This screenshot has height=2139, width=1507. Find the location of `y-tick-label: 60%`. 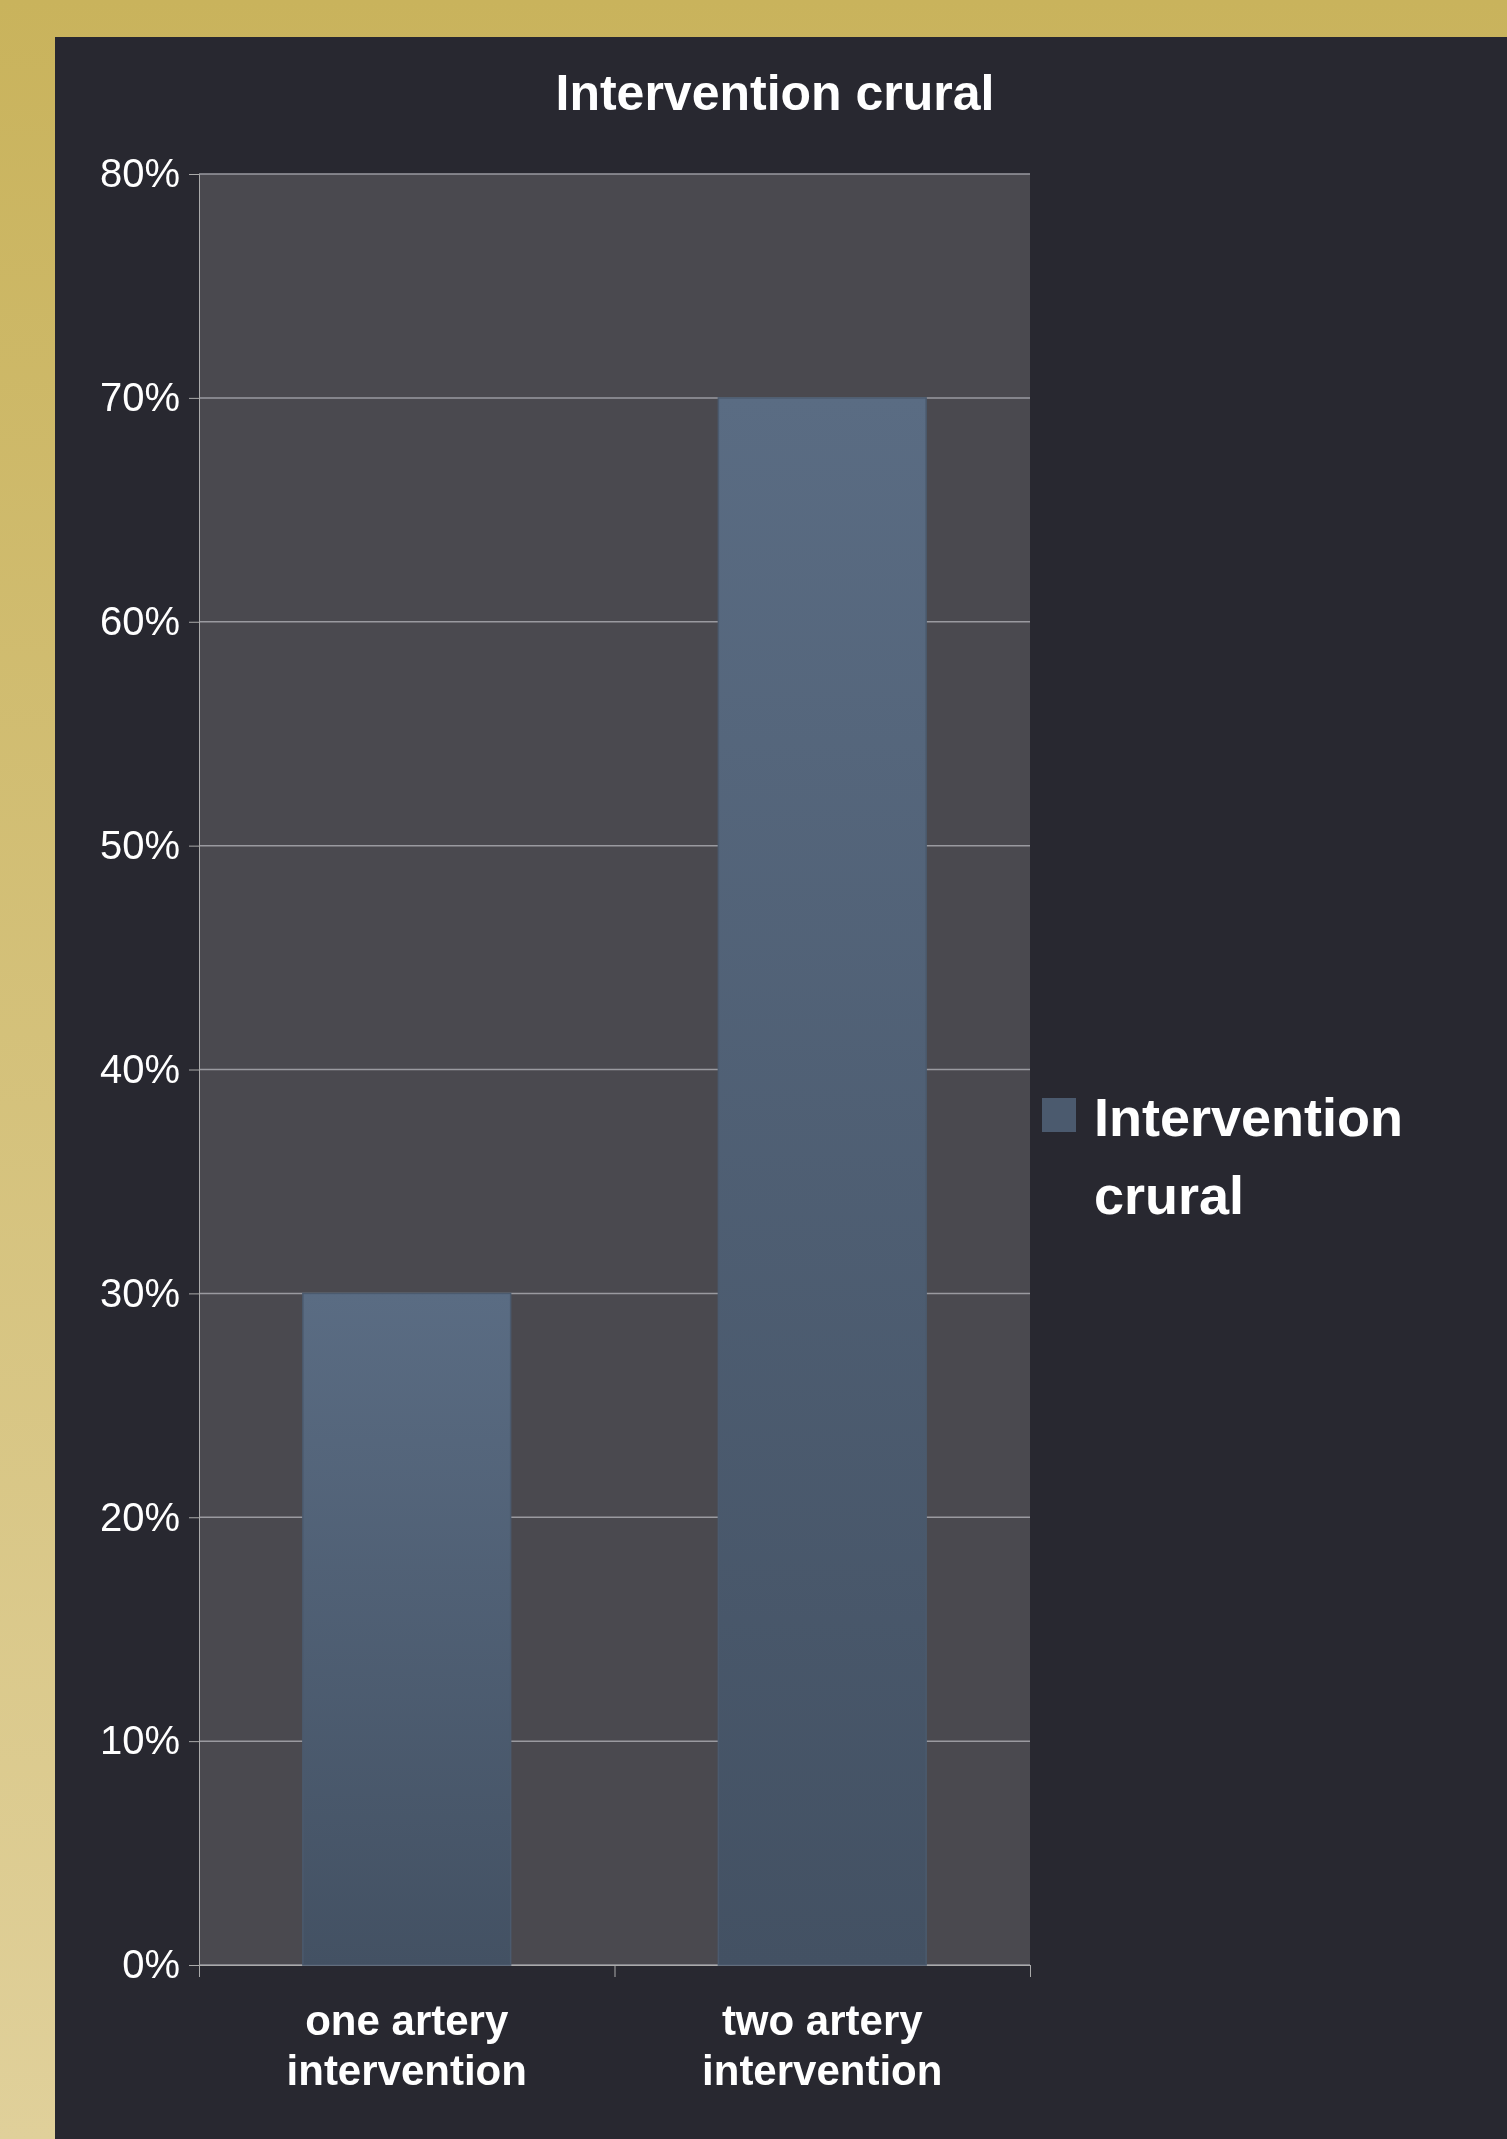

y-tick-label: 60% is located at coordinates (139, 621).